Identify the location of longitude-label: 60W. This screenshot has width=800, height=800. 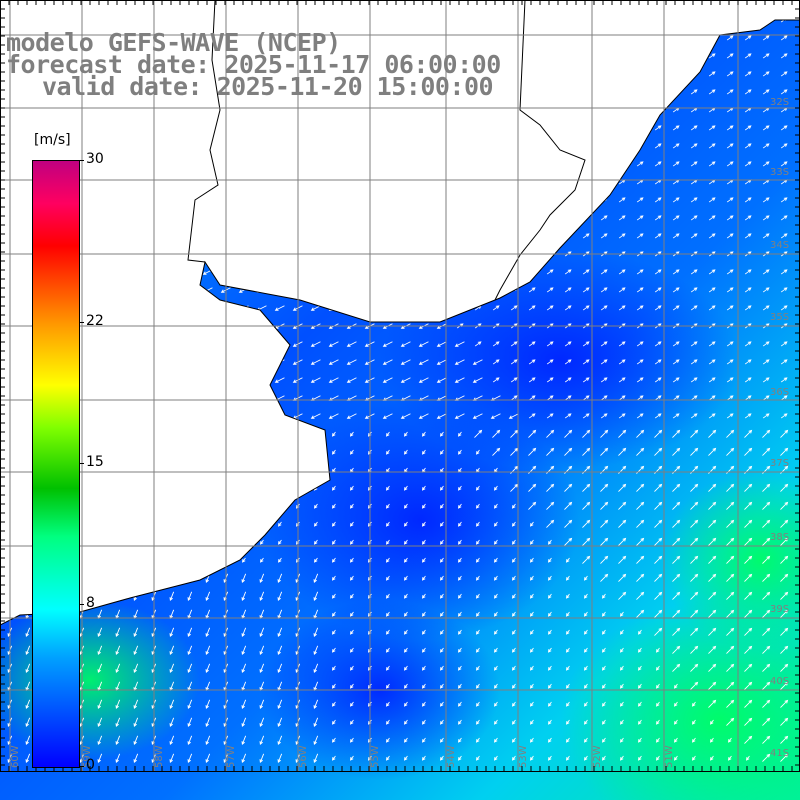
(15, 756).